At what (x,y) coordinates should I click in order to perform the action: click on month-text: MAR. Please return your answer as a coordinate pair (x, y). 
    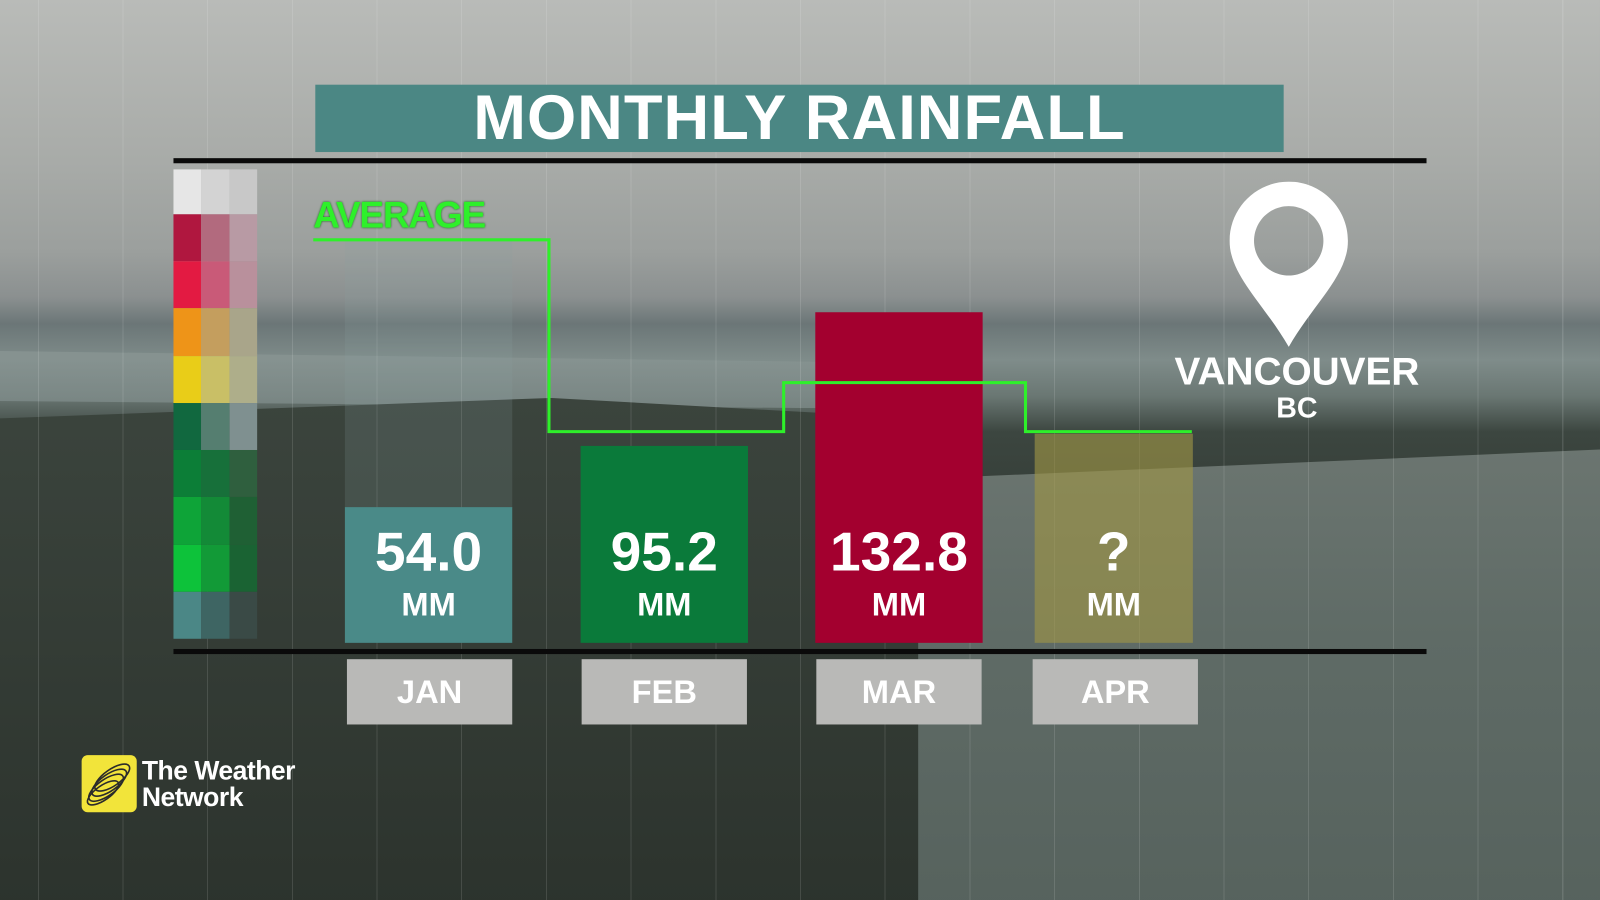
    Looking at the image, I should click on (899, 691).